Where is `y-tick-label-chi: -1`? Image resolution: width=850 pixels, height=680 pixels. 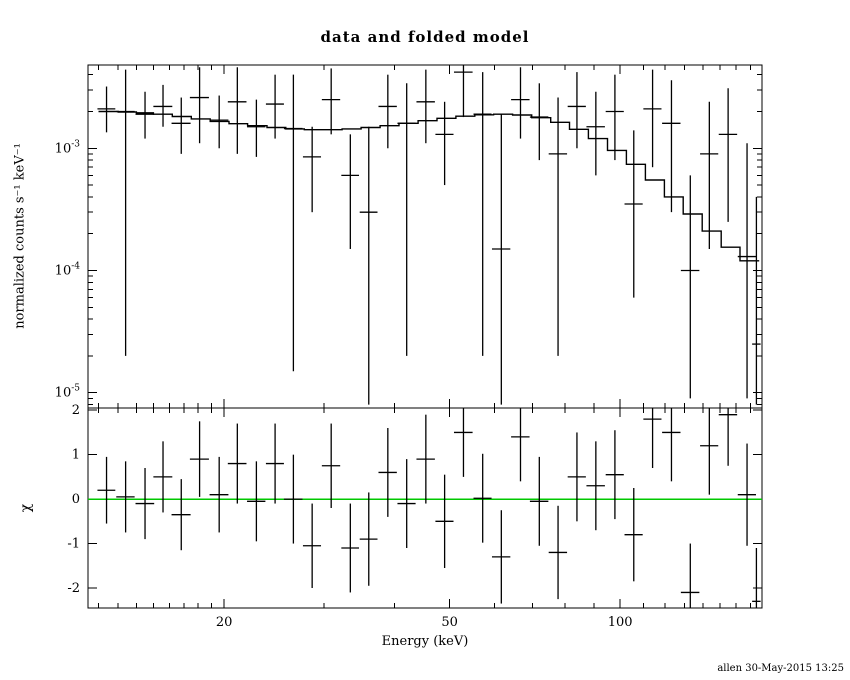
y-tick-label-chi: -1 is located at coordinates (73, 544).